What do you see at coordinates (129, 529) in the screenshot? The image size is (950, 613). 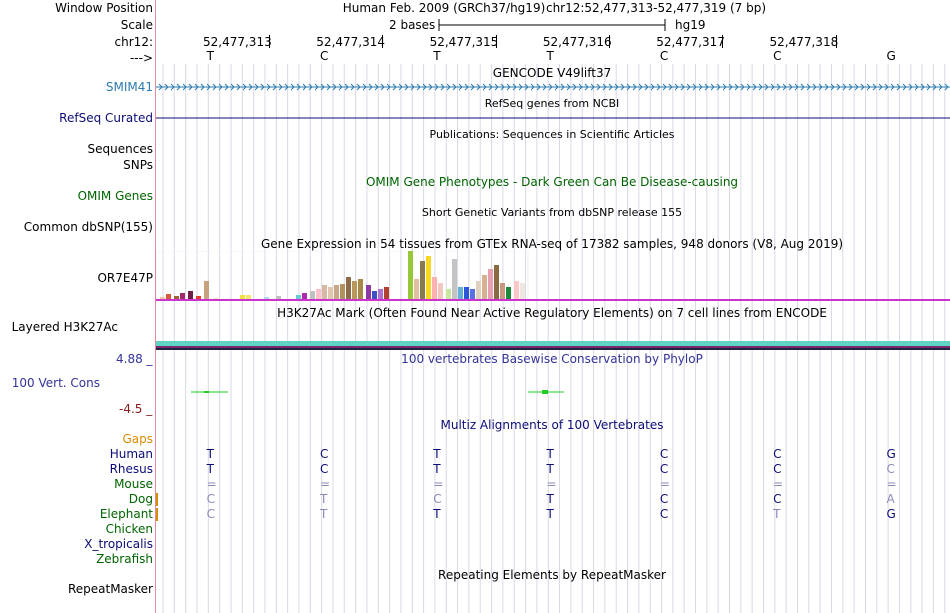 I see `species-label: Chicken` at bounding box center [129, 529].